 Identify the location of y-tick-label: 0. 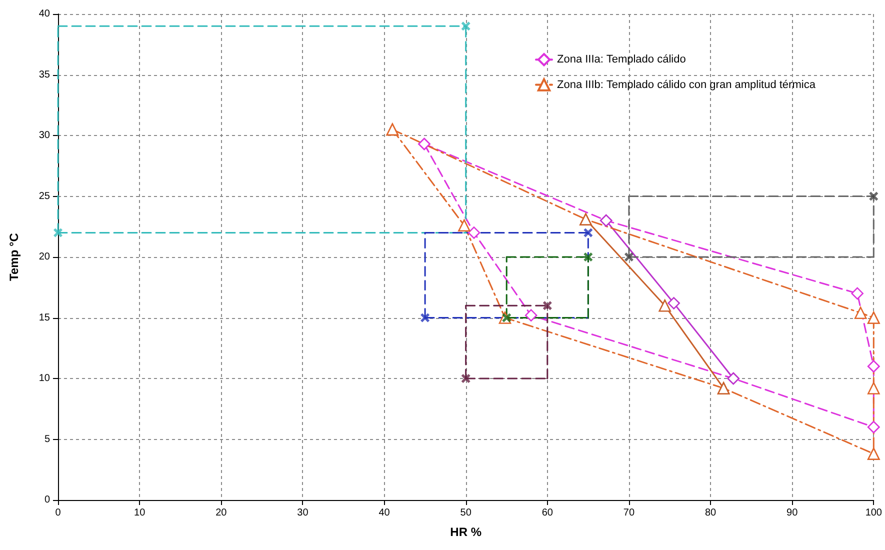
(47, 500).